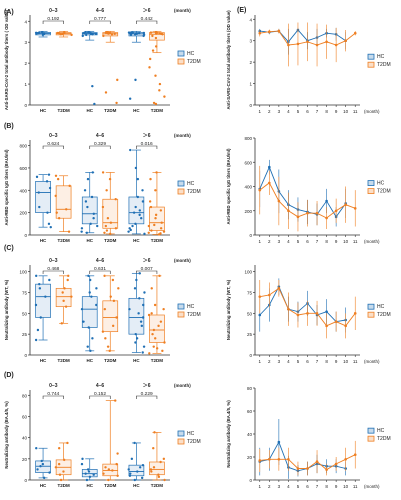 This screenshot has width=401, height=500. I want to click on panel-c-legend-swatch-t2dm, so click(181, 314).